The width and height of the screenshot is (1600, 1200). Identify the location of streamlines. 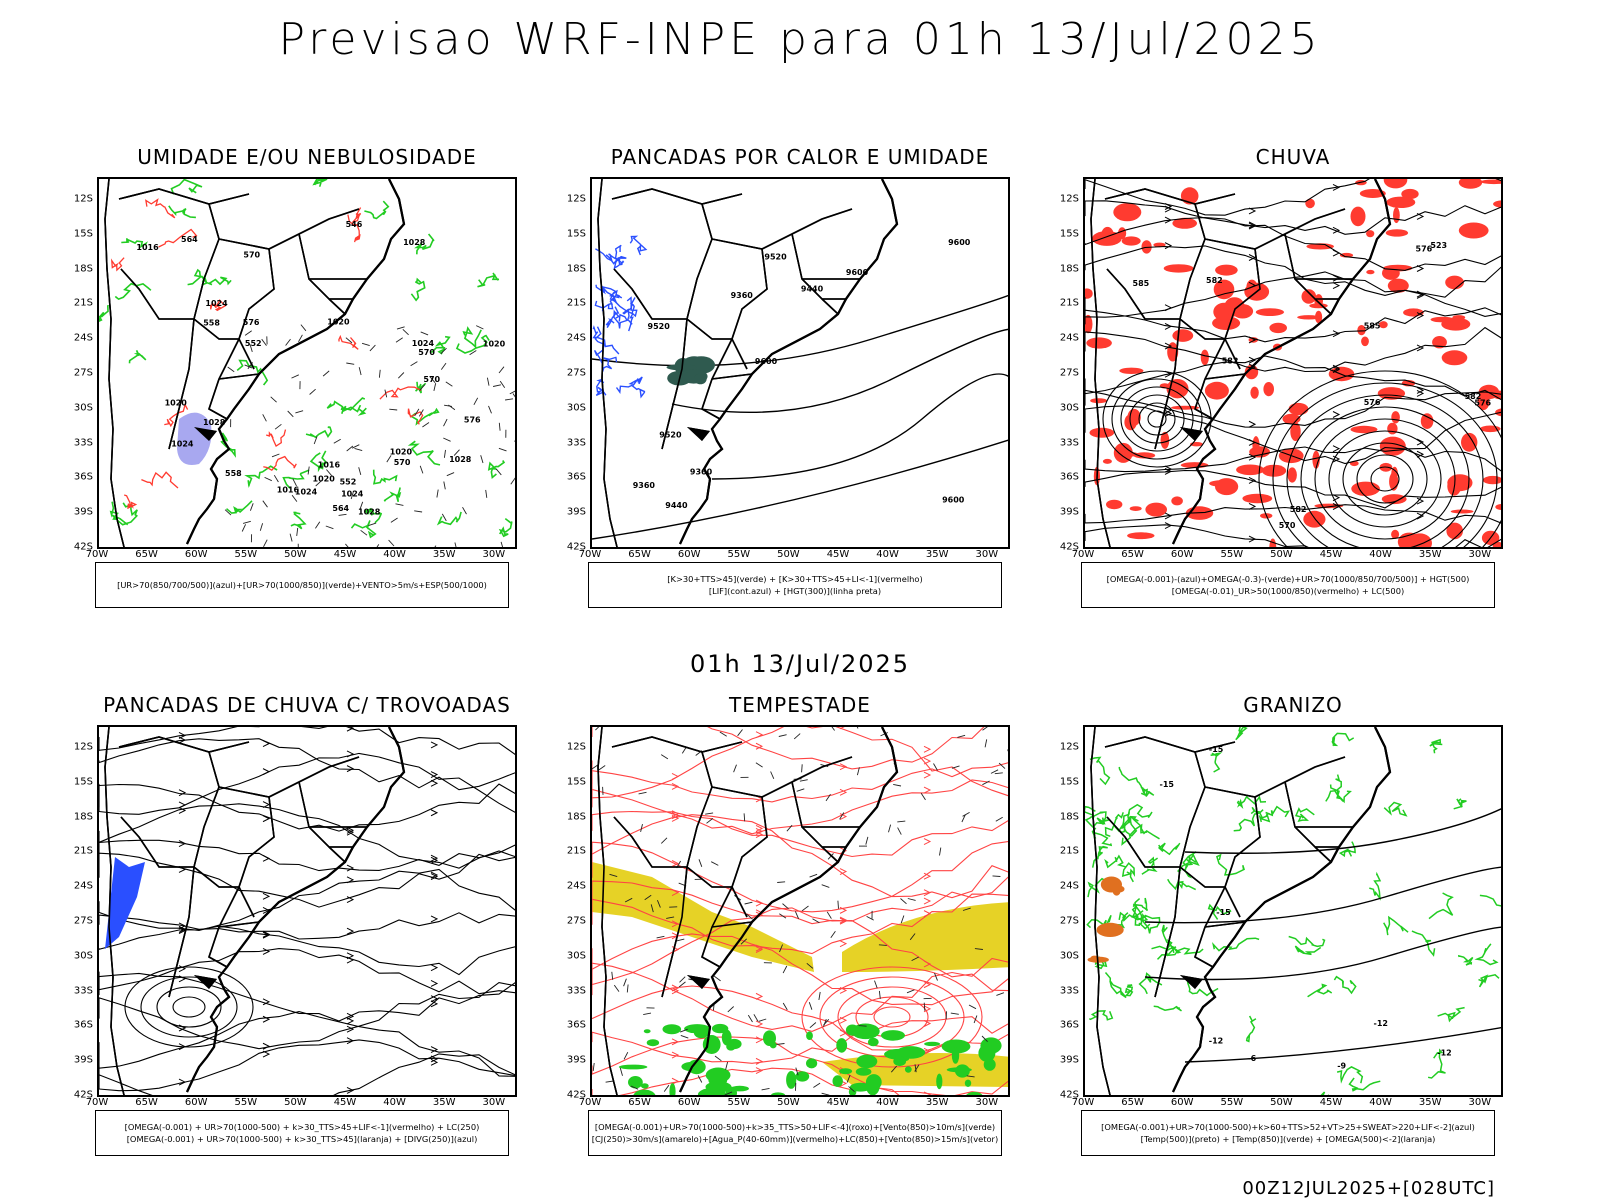
(800, 911).